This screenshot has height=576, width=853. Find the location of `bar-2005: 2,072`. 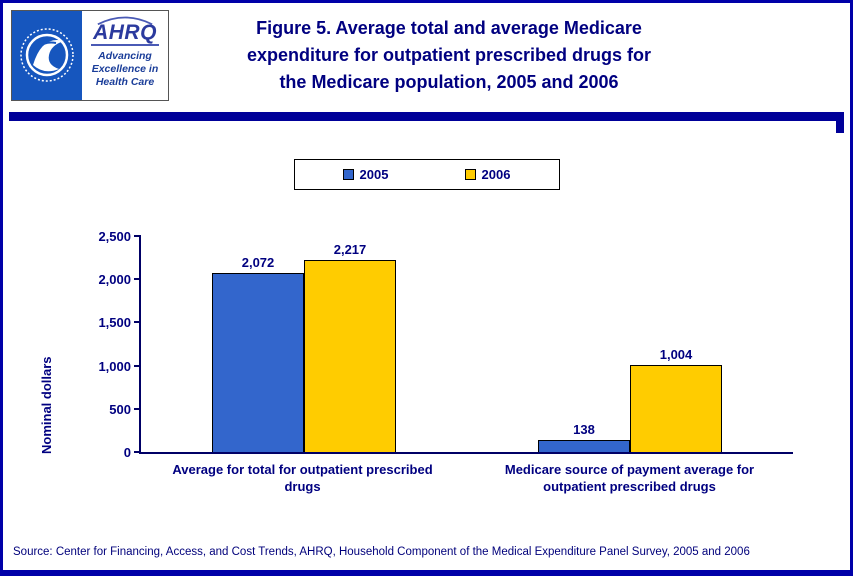

bar-2005: 2,072 is located at coordinates (258, 353).